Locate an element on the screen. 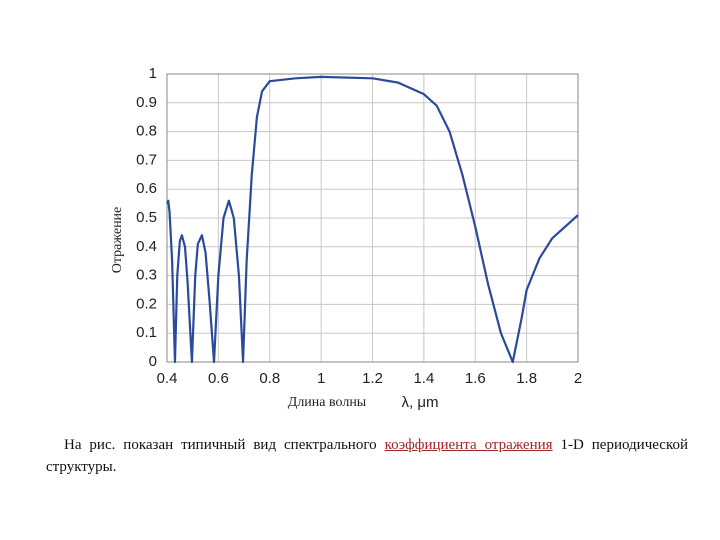 Image resolution: width=720 pixels, height=540 pixels. y-tick-label: 0.3 is located at coordinates (146, 275).